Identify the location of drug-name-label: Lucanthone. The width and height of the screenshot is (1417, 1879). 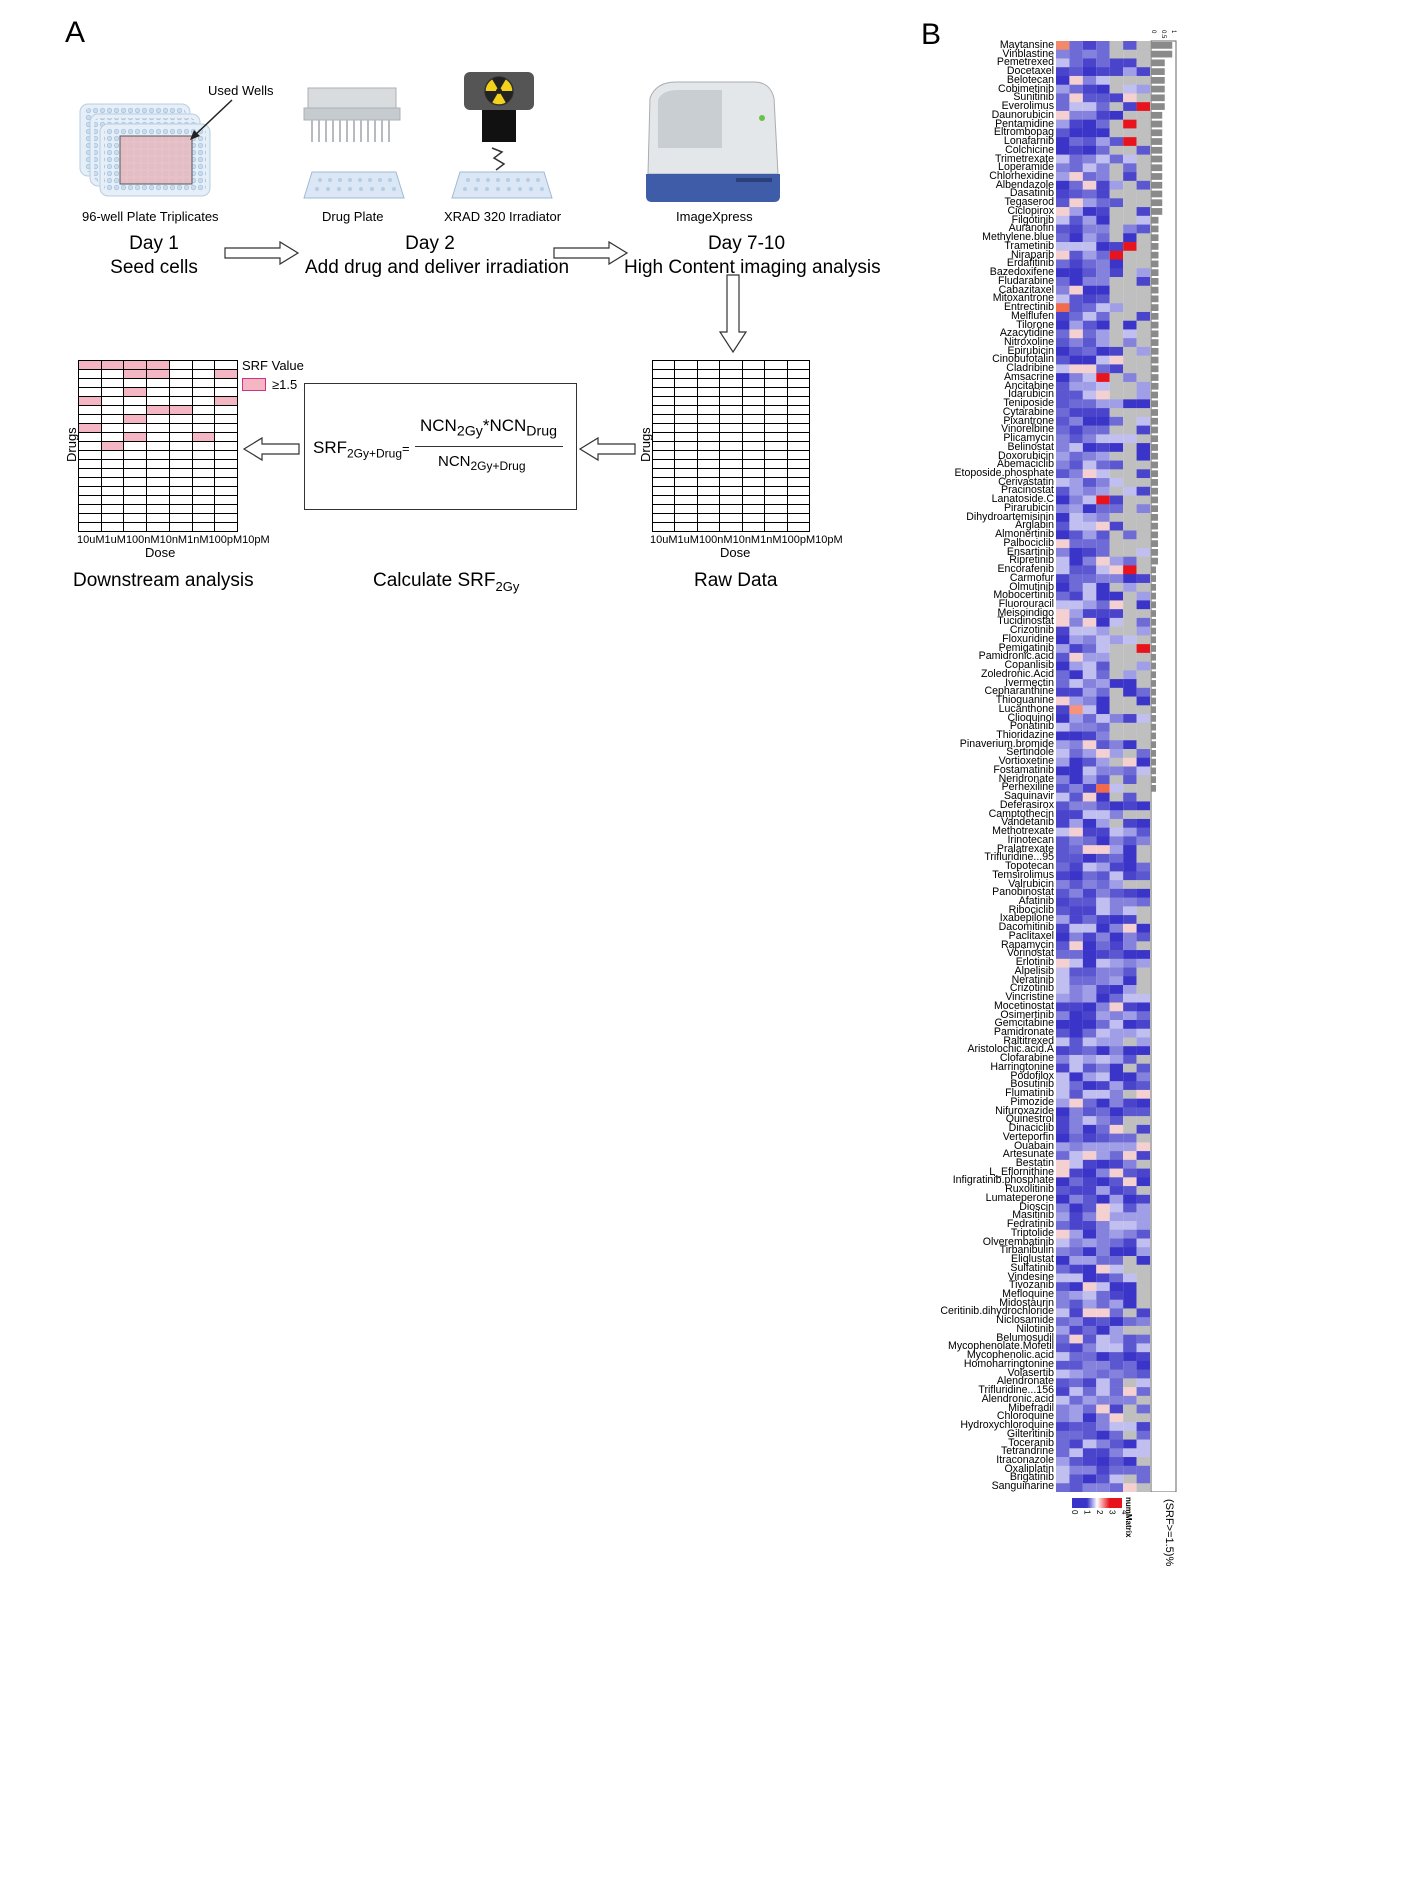
(1026, 708).